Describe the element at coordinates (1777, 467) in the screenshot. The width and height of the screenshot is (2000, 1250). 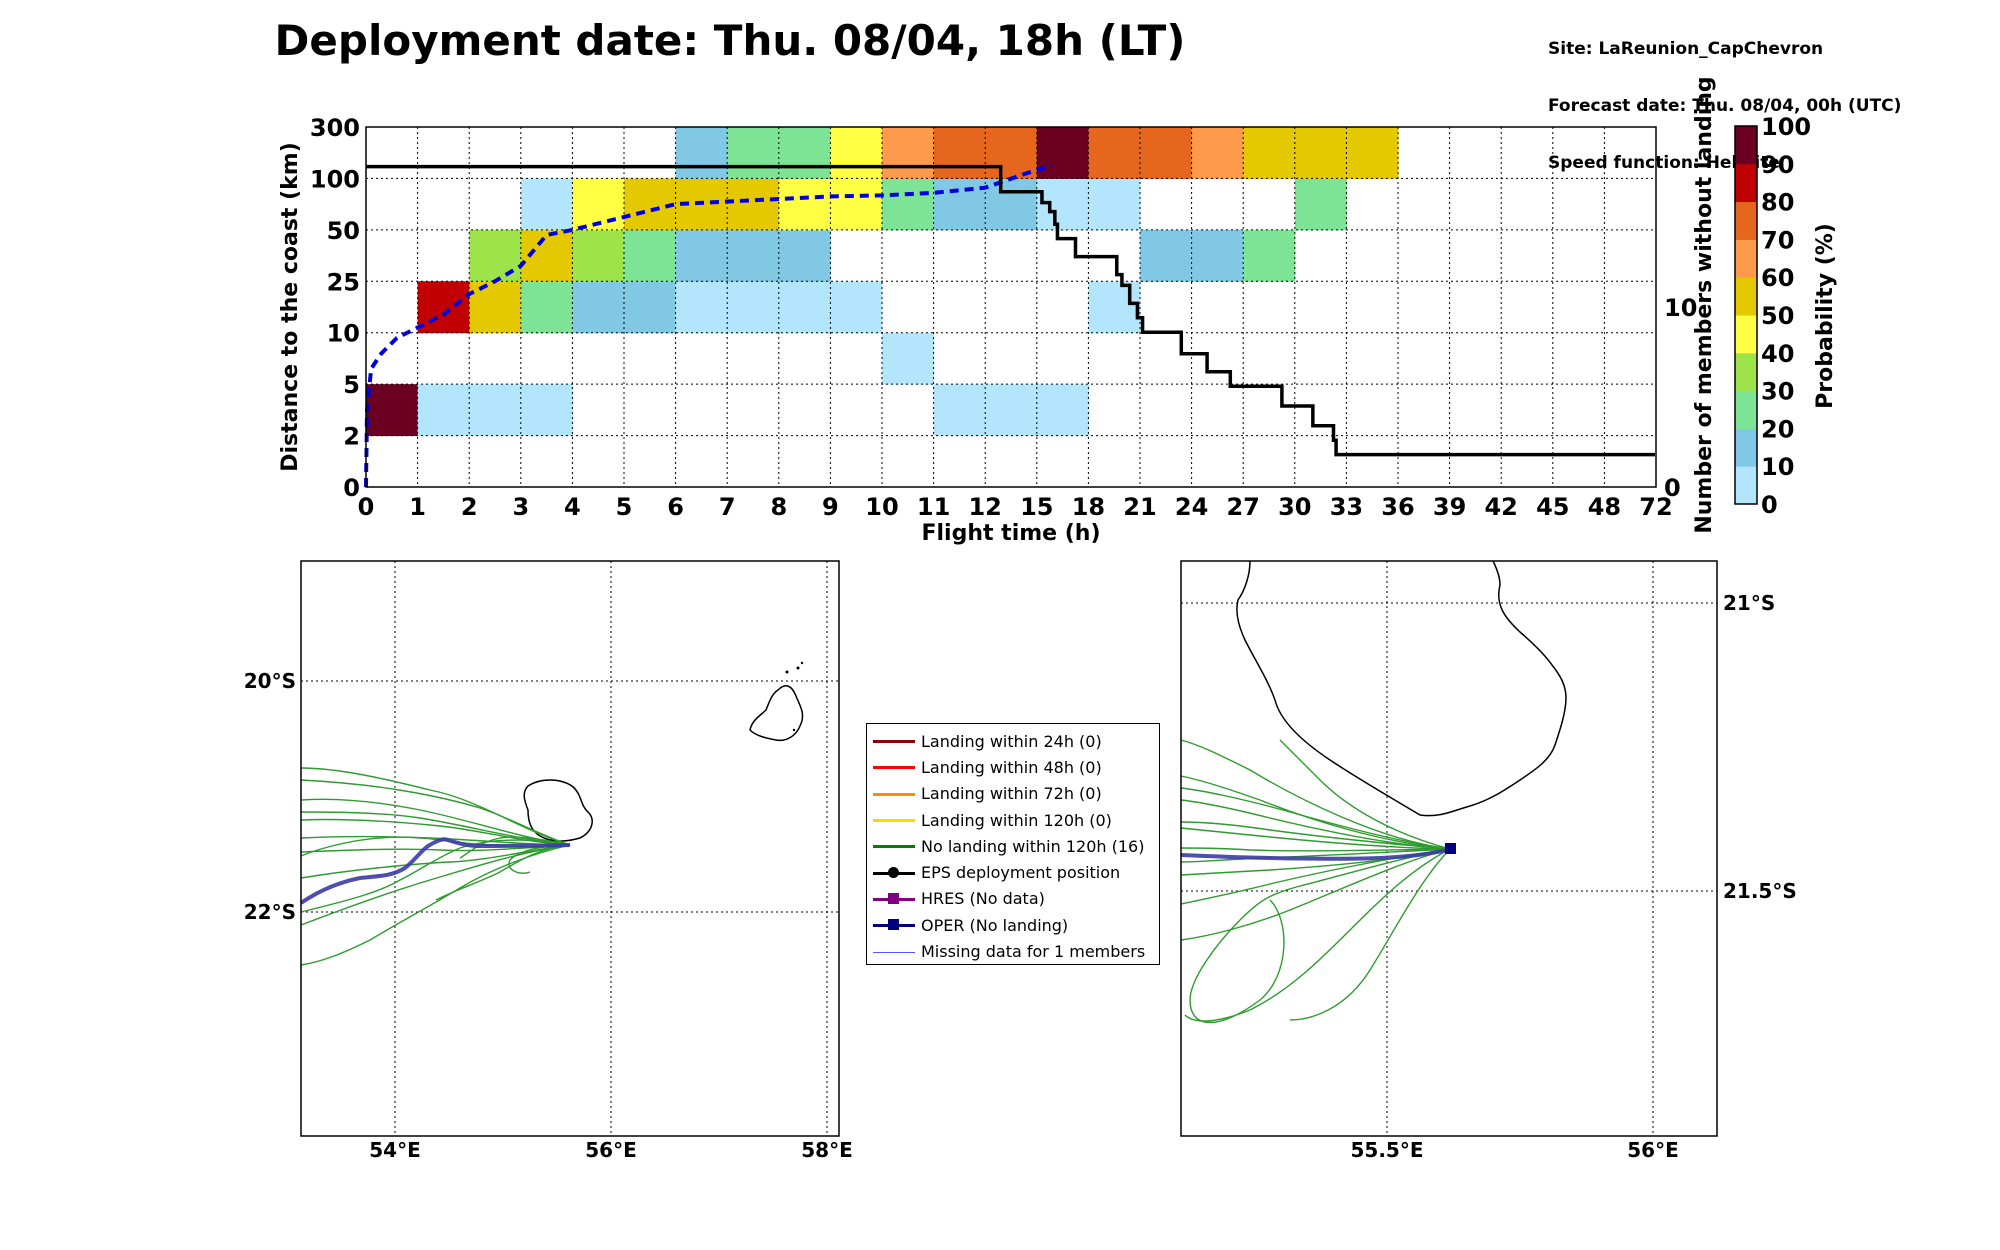
I see `colorbar-tick-label: 10` at that location.